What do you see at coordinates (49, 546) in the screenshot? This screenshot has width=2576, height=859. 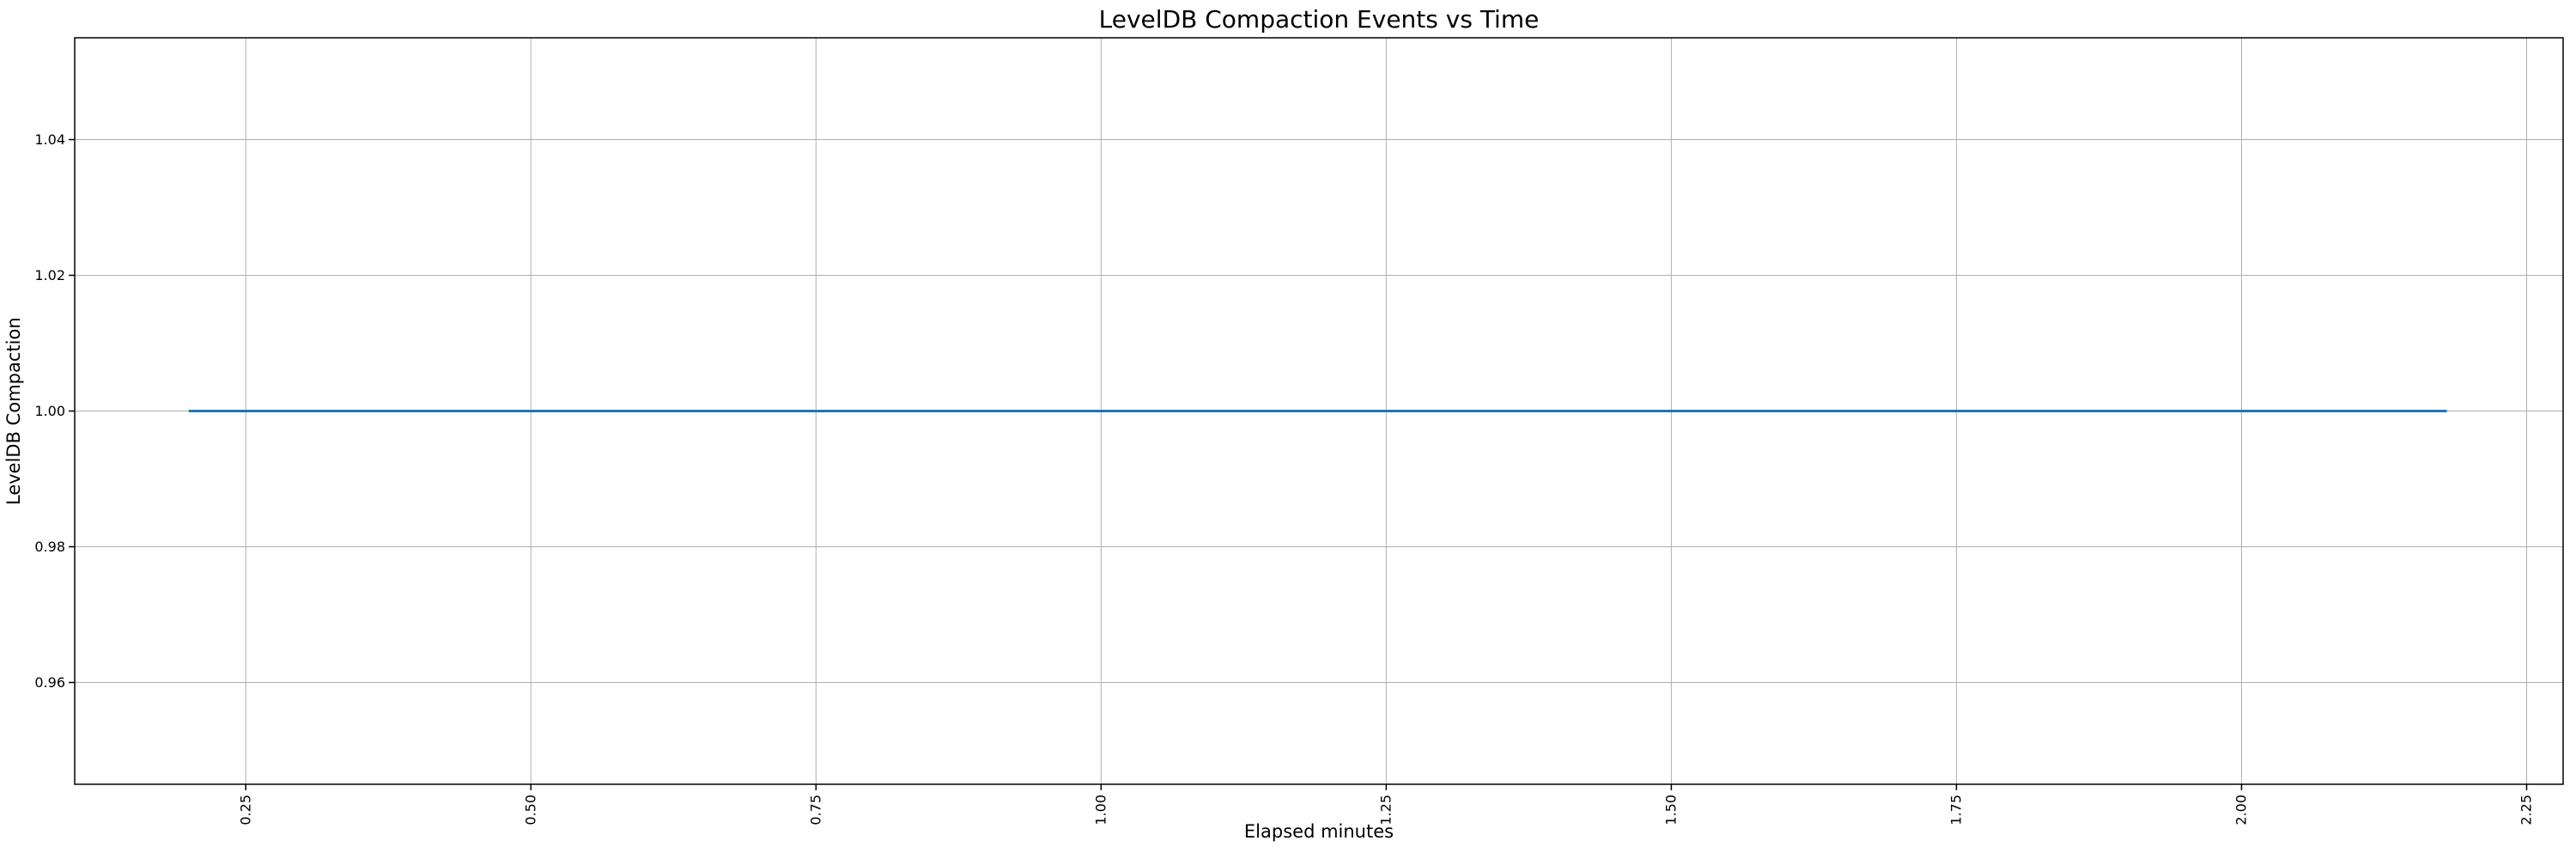 I see `y-tick-label: 0.98` at bounding box center [49, 546].